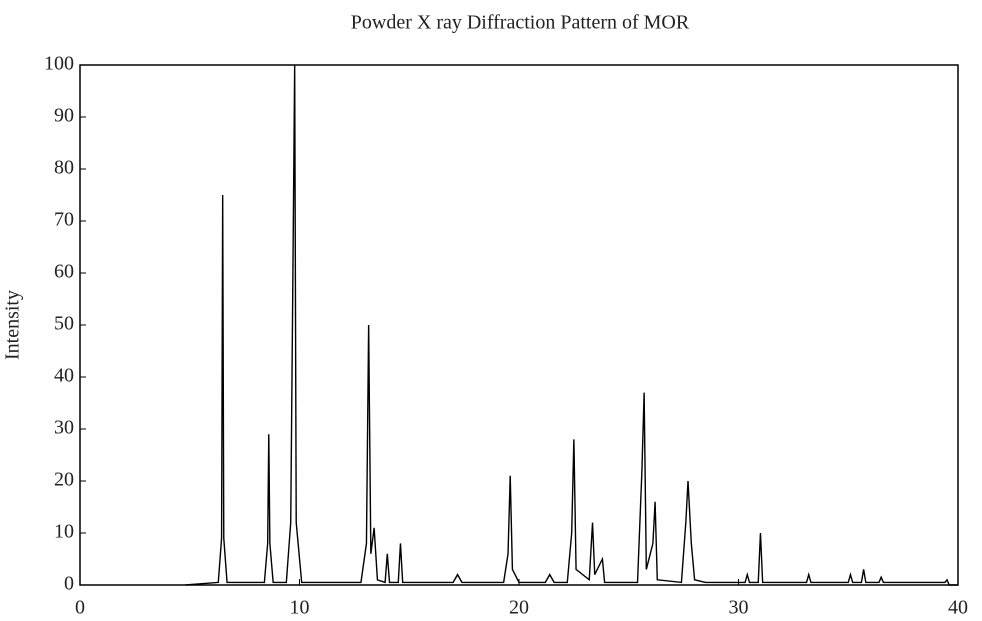  What do you see at coordinates (69, 584) in the screenshot?
I see `y-tick-label: 0` at bounding box center [69, 584].